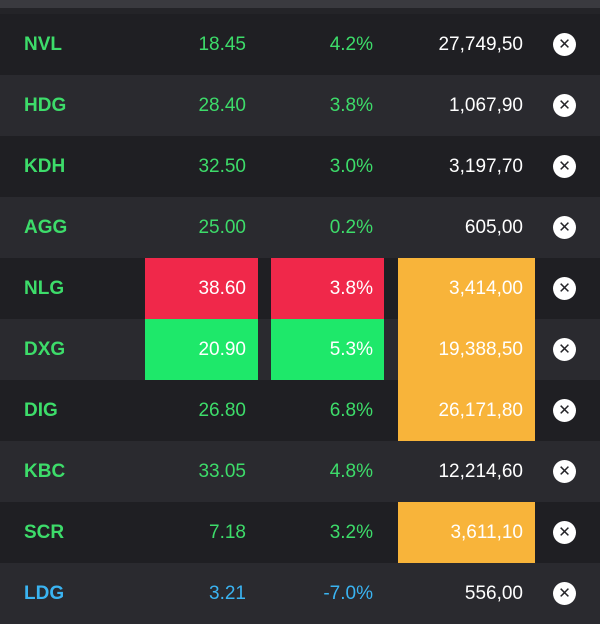 This screenshot has width=600, height=624. What do you see at coordinates (480, 471) in the screenshot?
I see `stock-volume: 12,214,60` at bounding box center [480, 471].